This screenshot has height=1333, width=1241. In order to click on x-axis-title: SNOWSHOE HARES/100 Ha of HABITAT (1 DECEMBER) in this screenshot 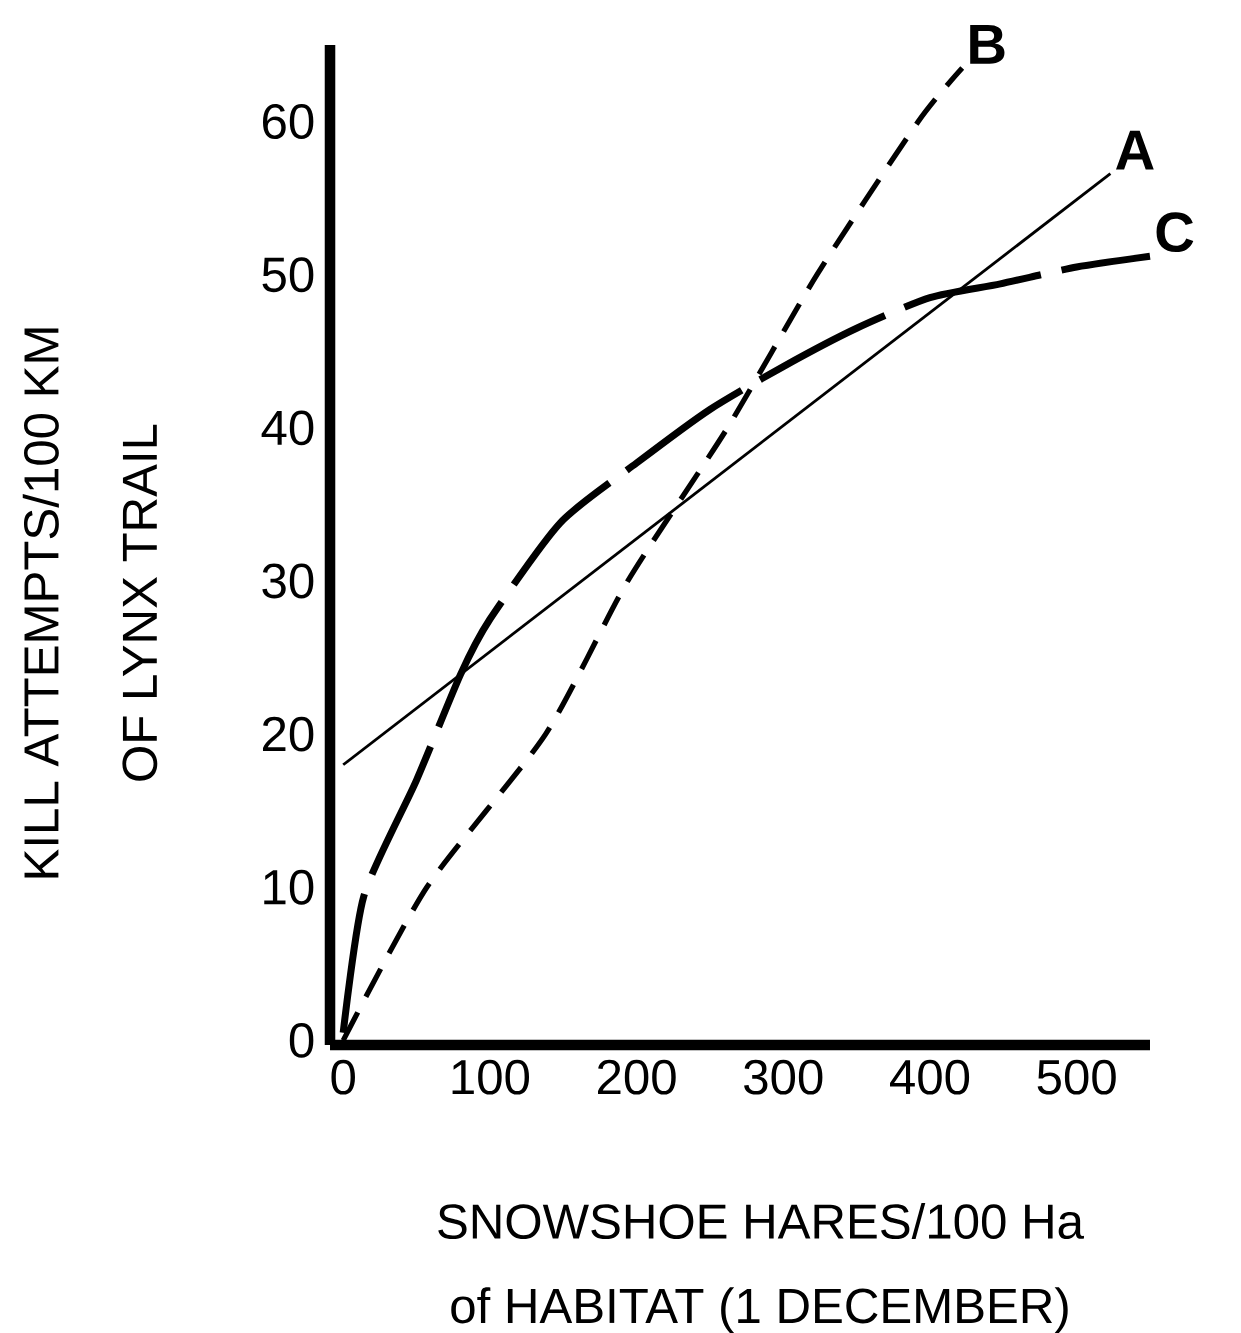, I will do `click(761, 1267)`.